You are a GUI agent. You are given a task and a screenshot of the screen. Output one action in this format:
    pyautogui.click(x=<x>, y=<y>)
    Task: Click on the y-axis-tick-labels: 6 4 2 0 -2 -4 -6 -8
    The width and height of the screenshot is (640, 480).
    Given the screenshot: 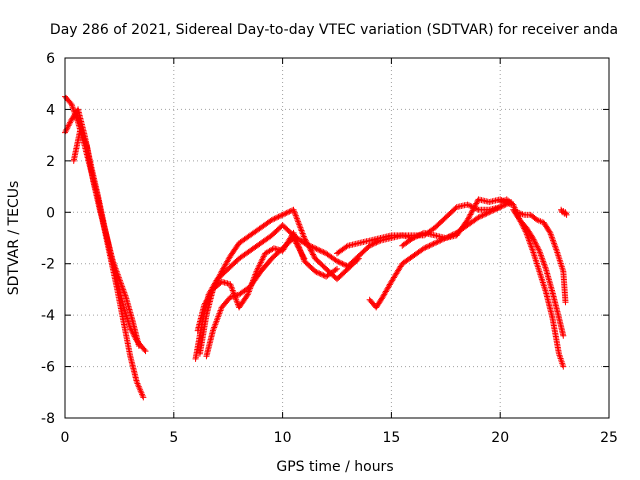 What is the action you would take?
    pyautogui.click(x=48, y=239)
    